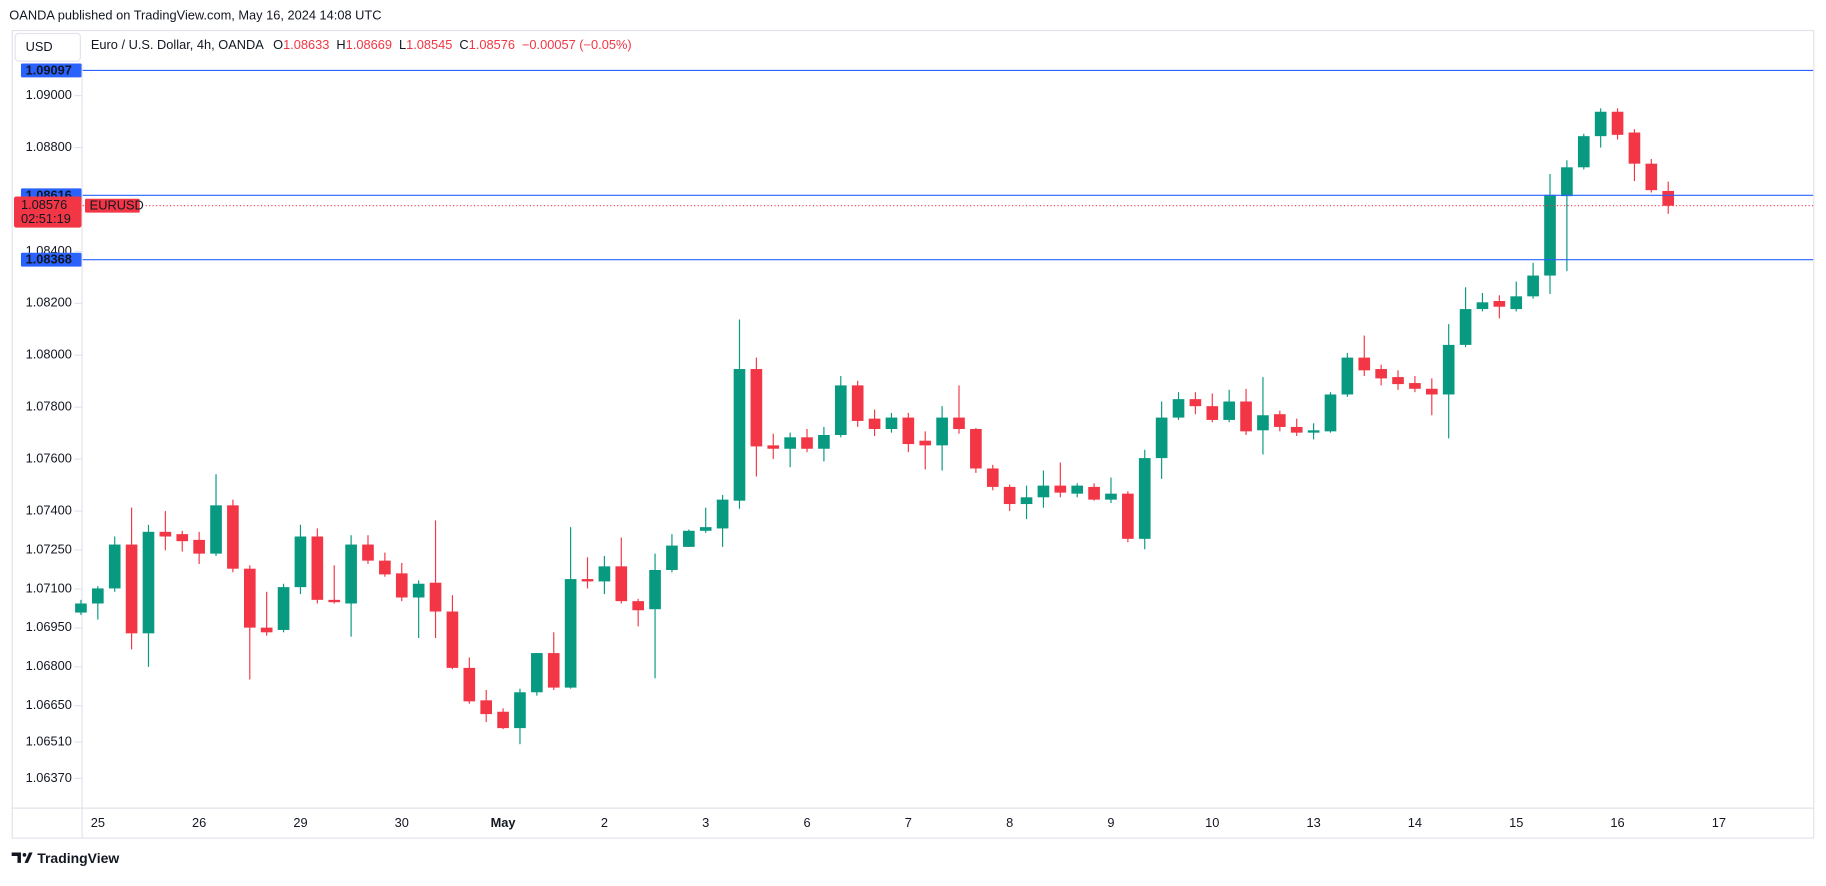 Image resolution: width=1826 pixels, height=886 pixels. I want to click on last-price-tag, so click(47, 212).